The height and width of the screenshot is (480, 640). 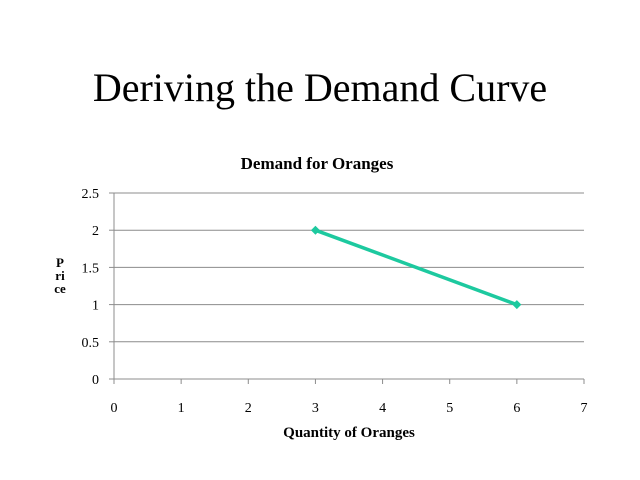 I want to click on x-tick-label: 0, so click(x=114, y=408).